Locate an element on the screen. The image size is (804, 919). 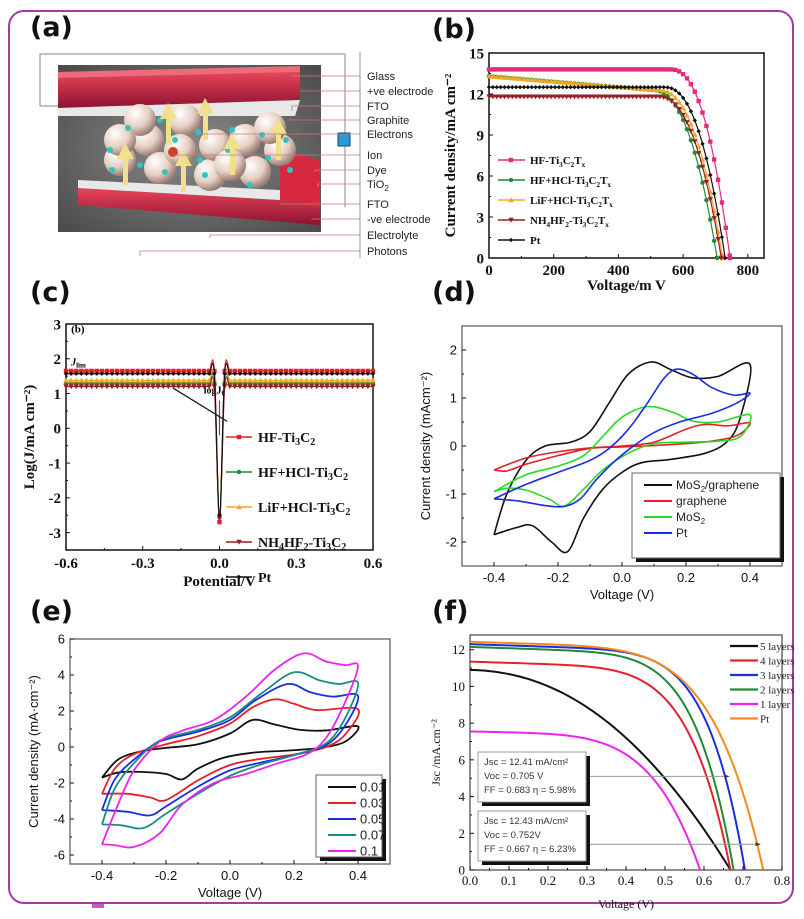
leader-line is located at coordinates (284, 236).